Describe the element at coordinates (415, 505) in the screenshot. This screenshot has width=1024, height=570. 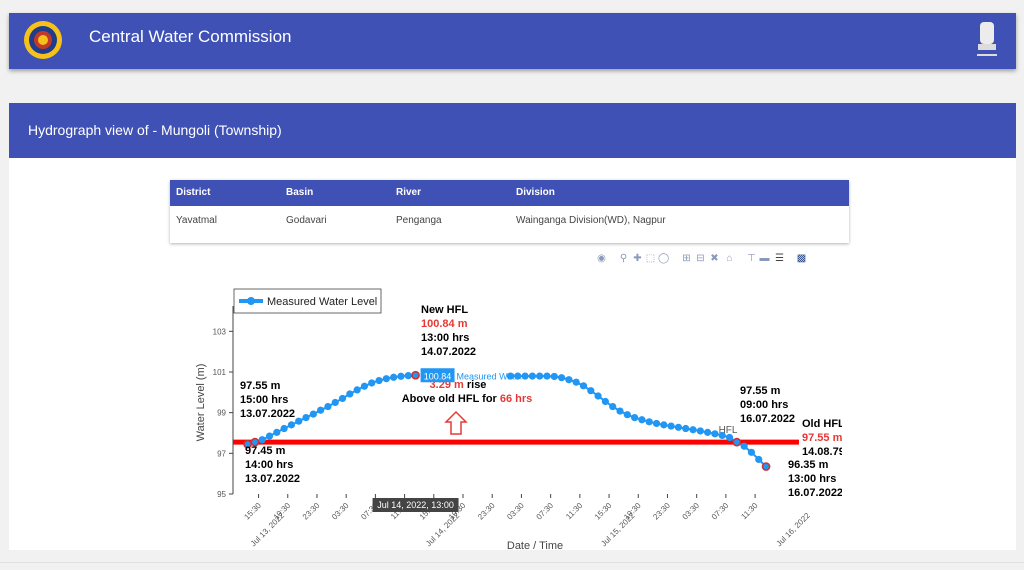
I see `hover-time-box` at that location.